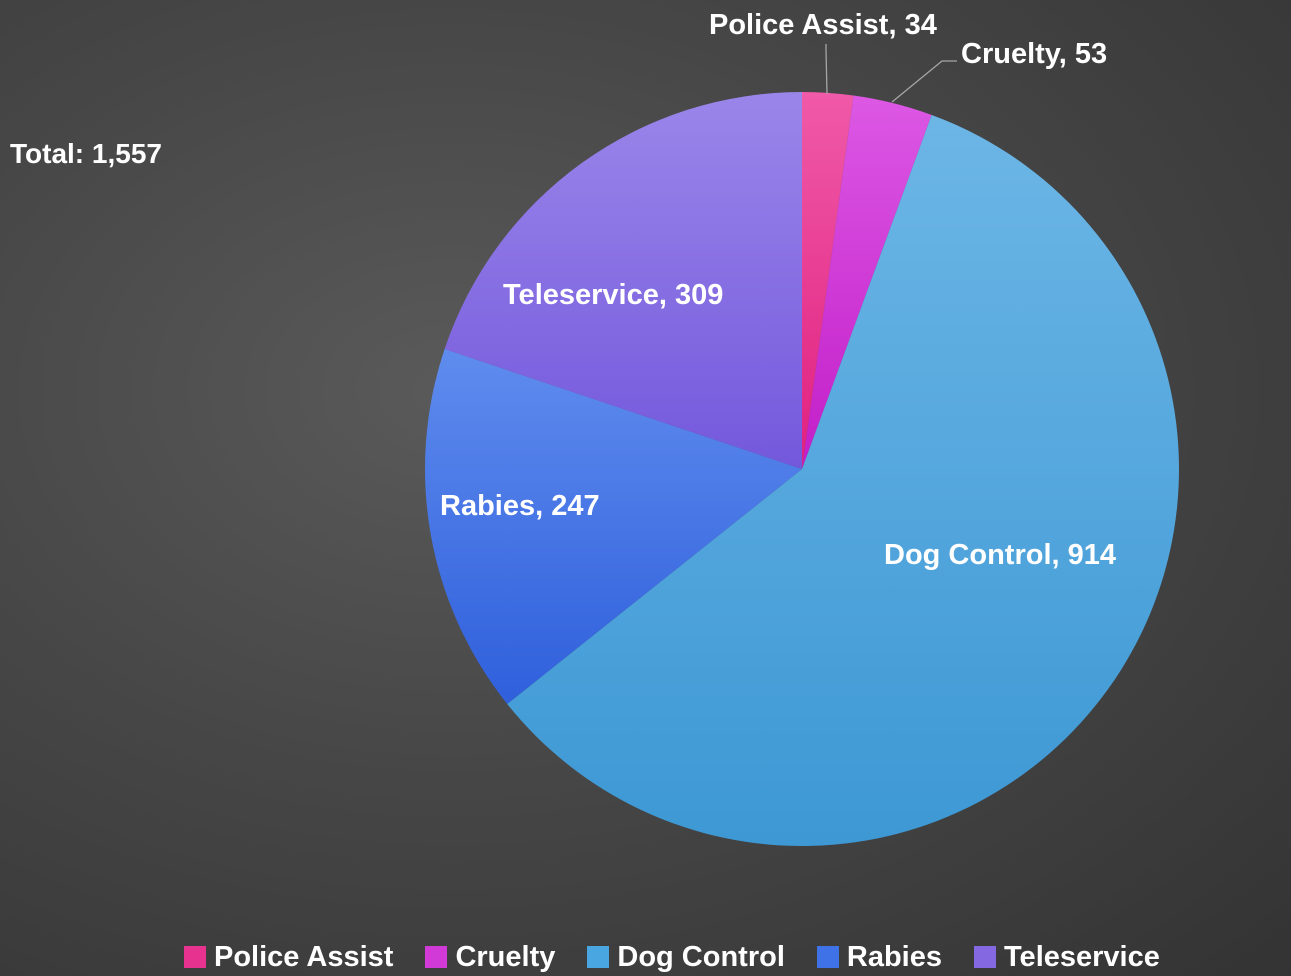  I want to click on legend-label-police-assist: Police Assist, so click(304, 956).